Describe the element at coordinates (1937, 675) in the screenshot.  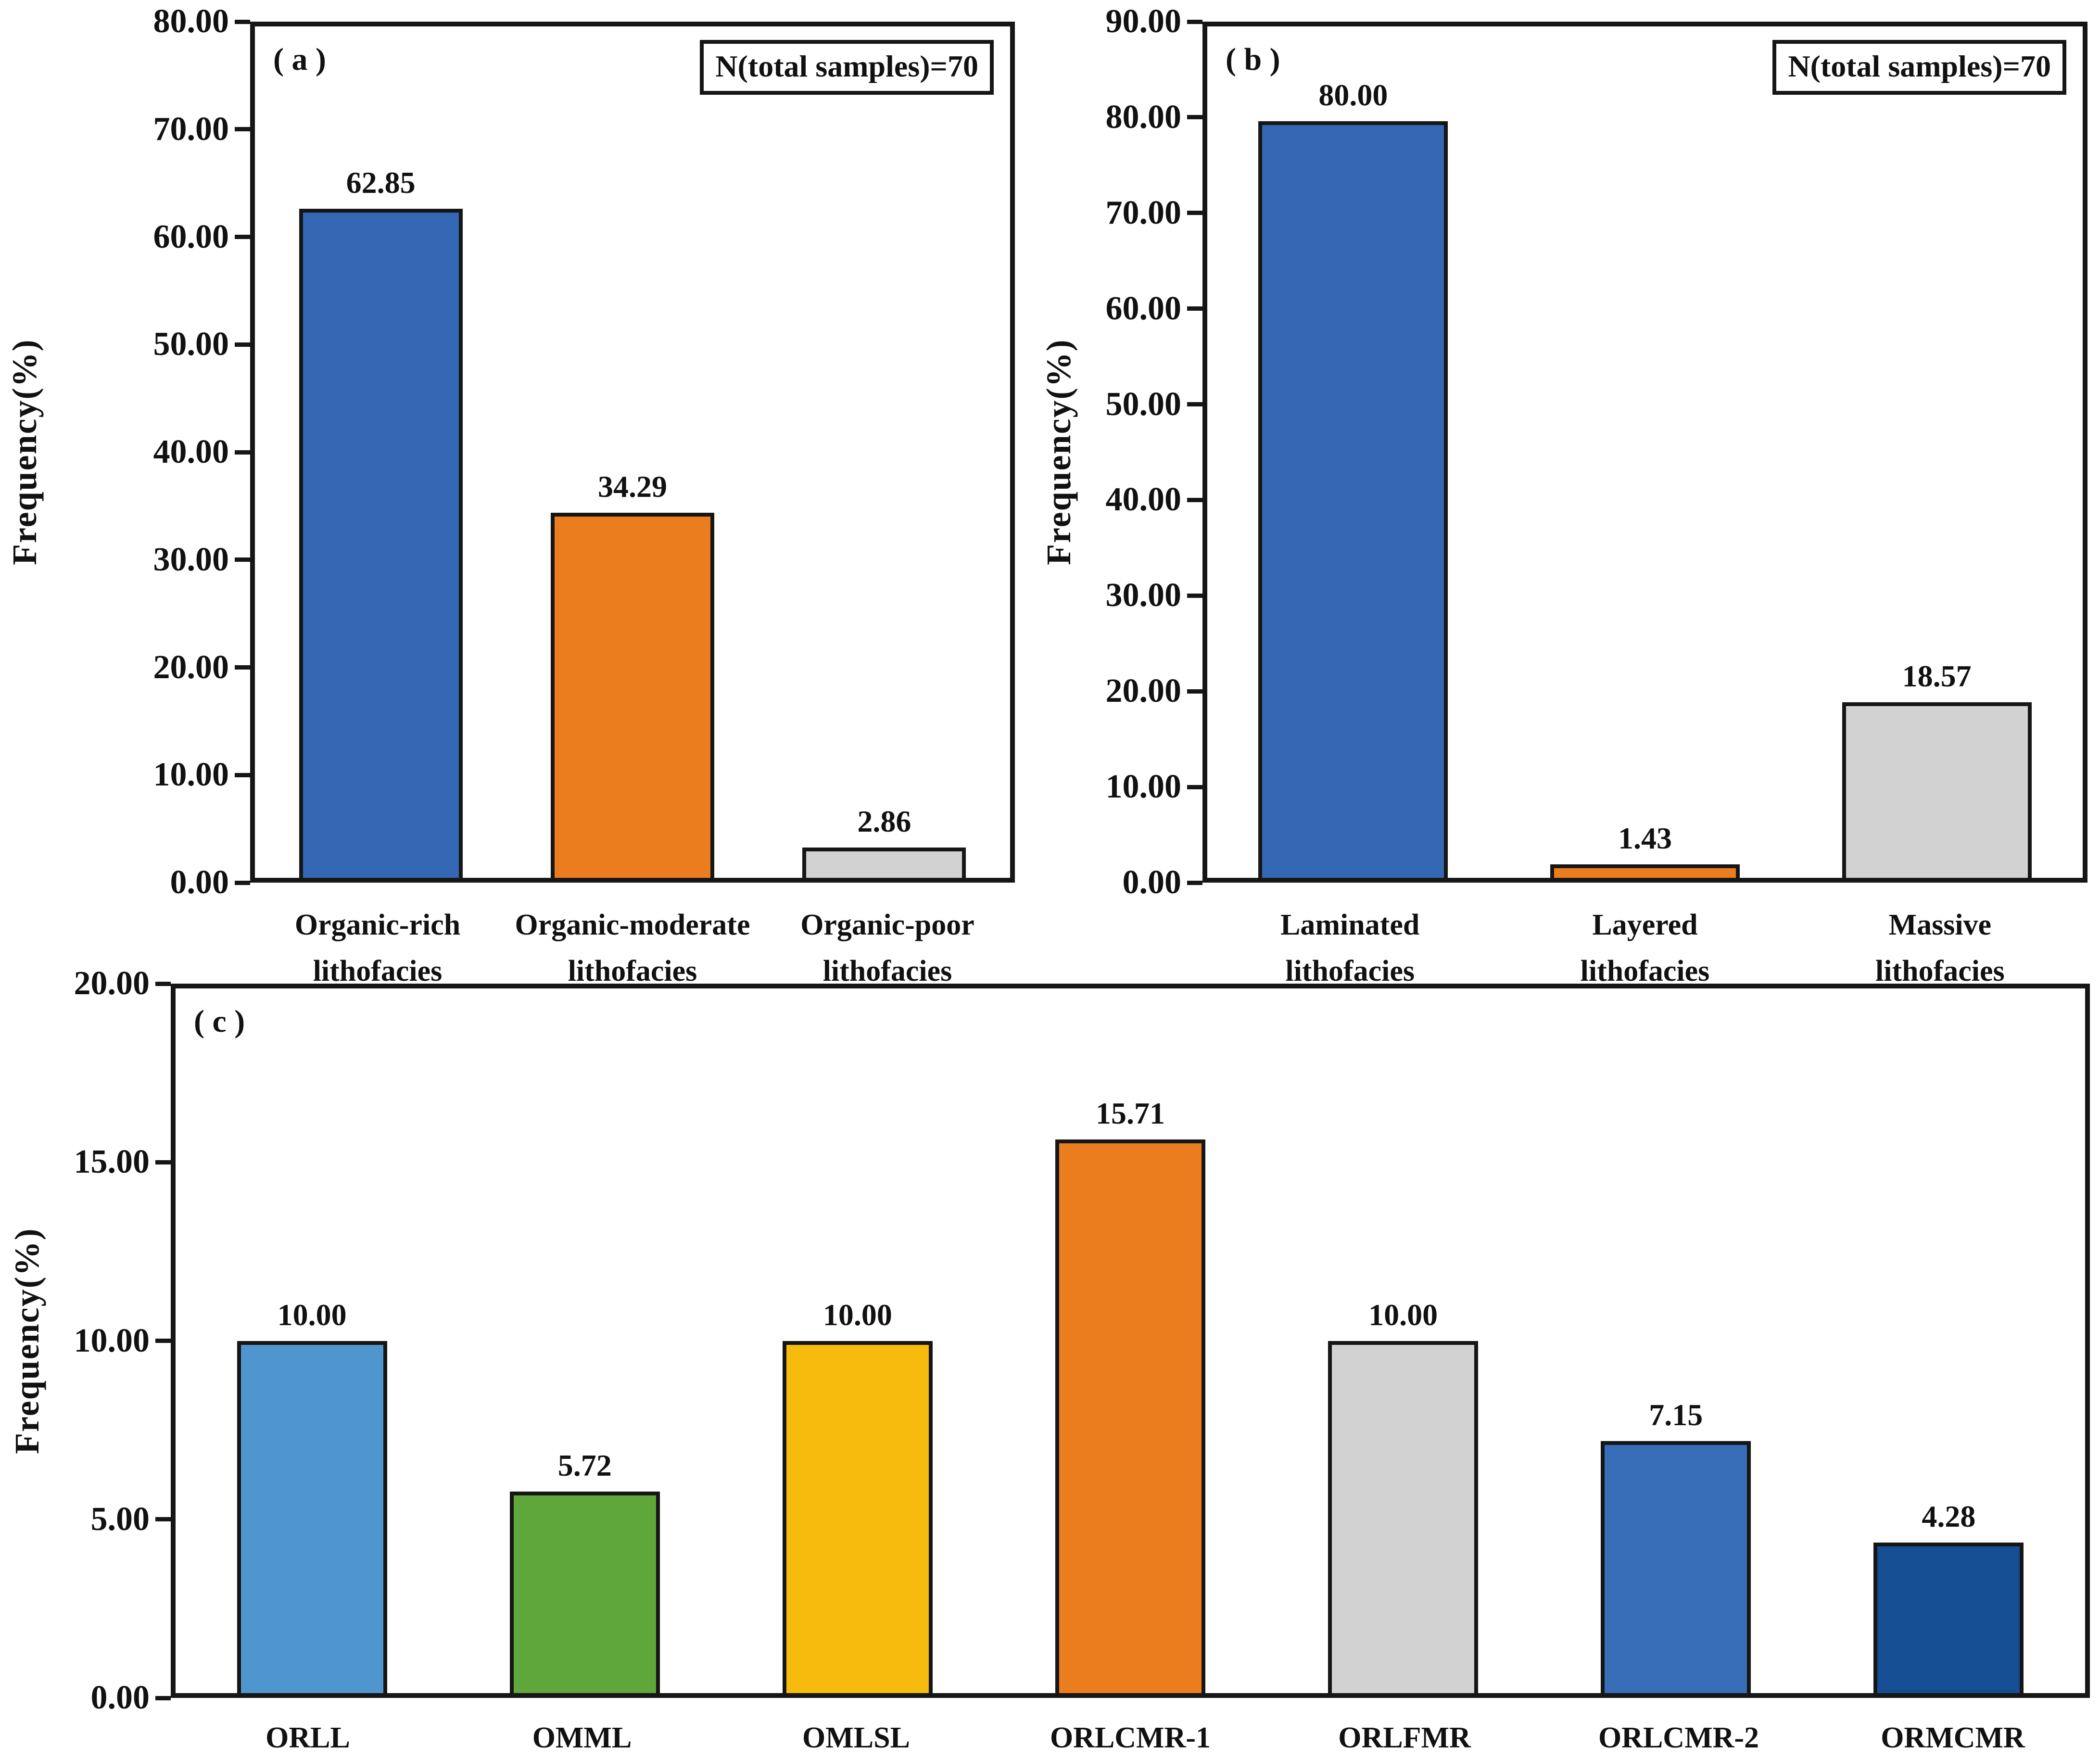
I see `bar-value-label: 18.57` at that location.